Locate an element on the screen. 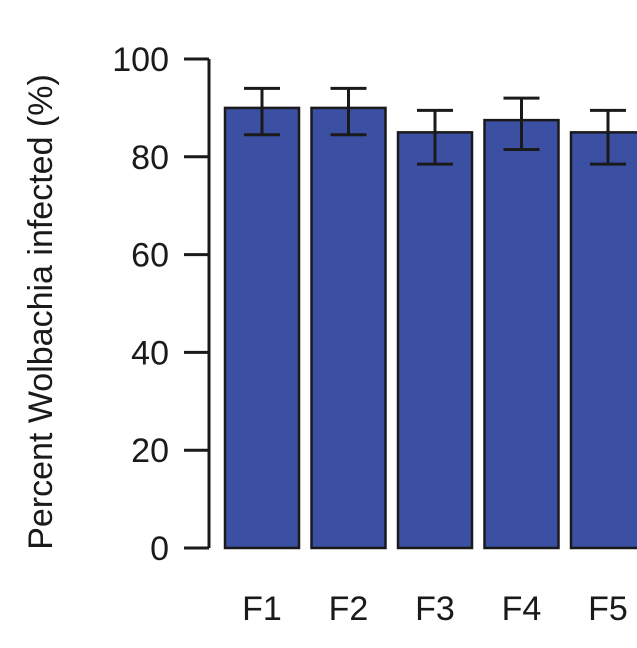  y-axis-title: Percent Wolbachia infected (%) is located at coordinates (41, 312).